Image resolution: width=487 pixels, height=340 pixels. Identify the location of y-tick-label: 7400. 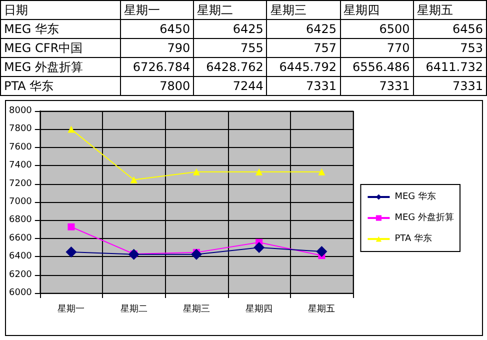
(20, 165).